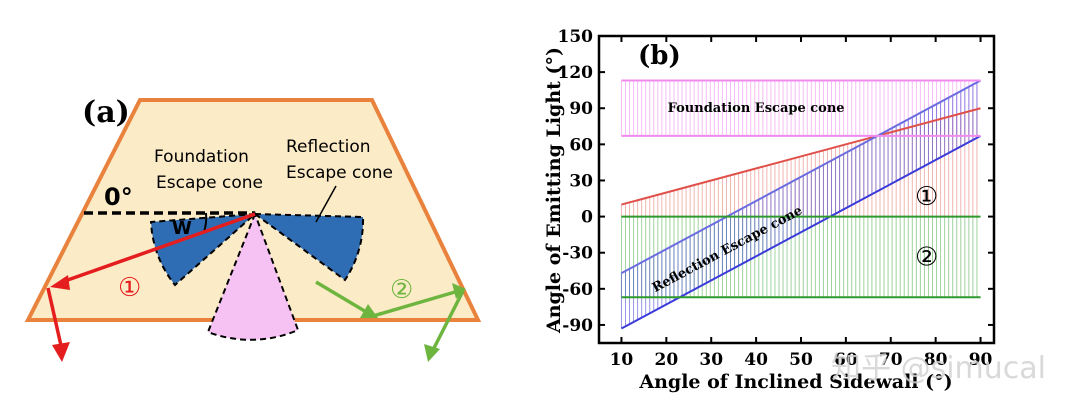  Describe the element at coordinates (577, 254) in the screenshot. I see `y-tick-label--30: -30` at that location.